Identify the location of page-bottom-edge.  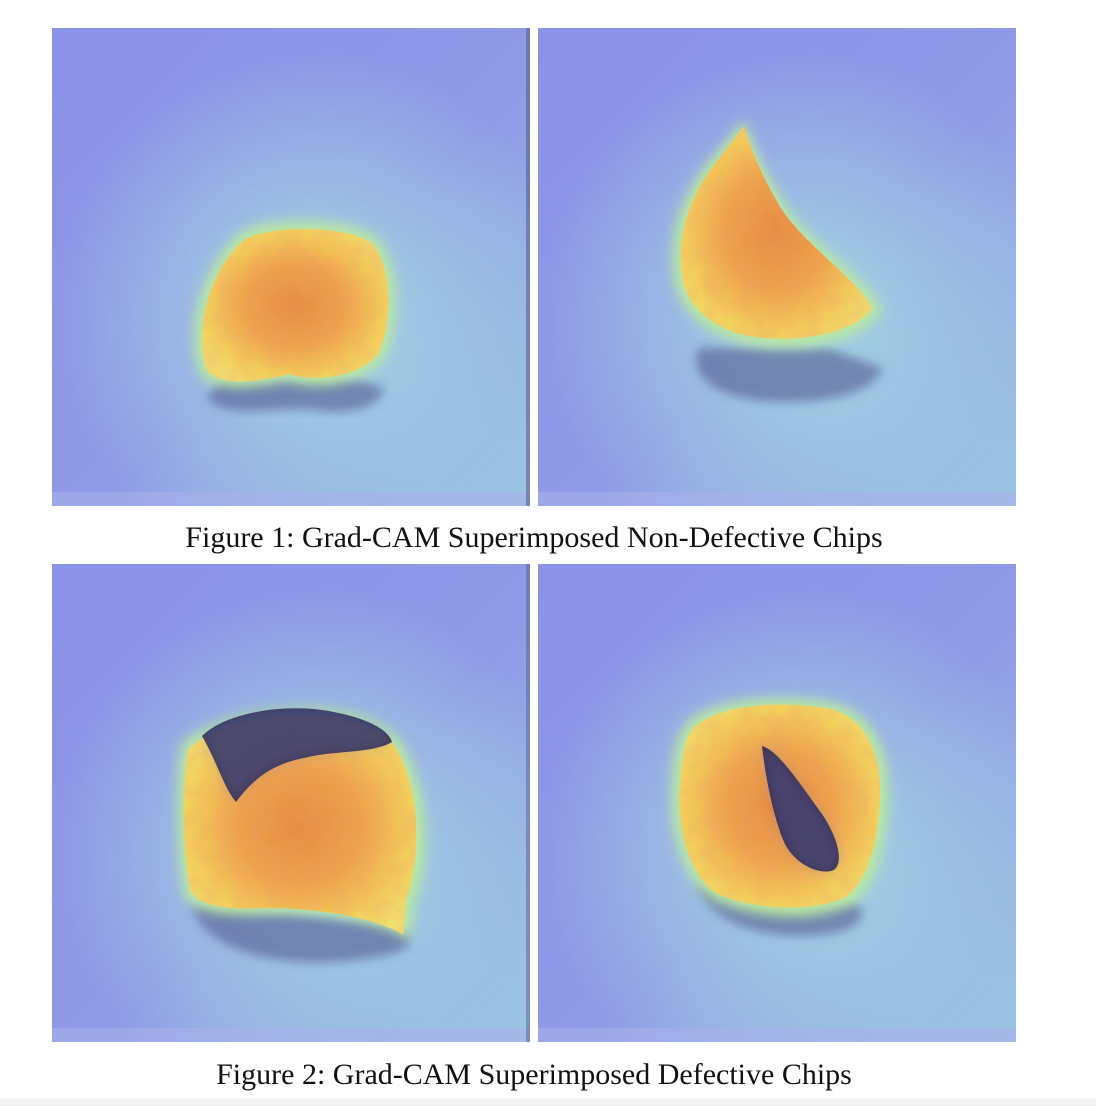
(548, 1102).